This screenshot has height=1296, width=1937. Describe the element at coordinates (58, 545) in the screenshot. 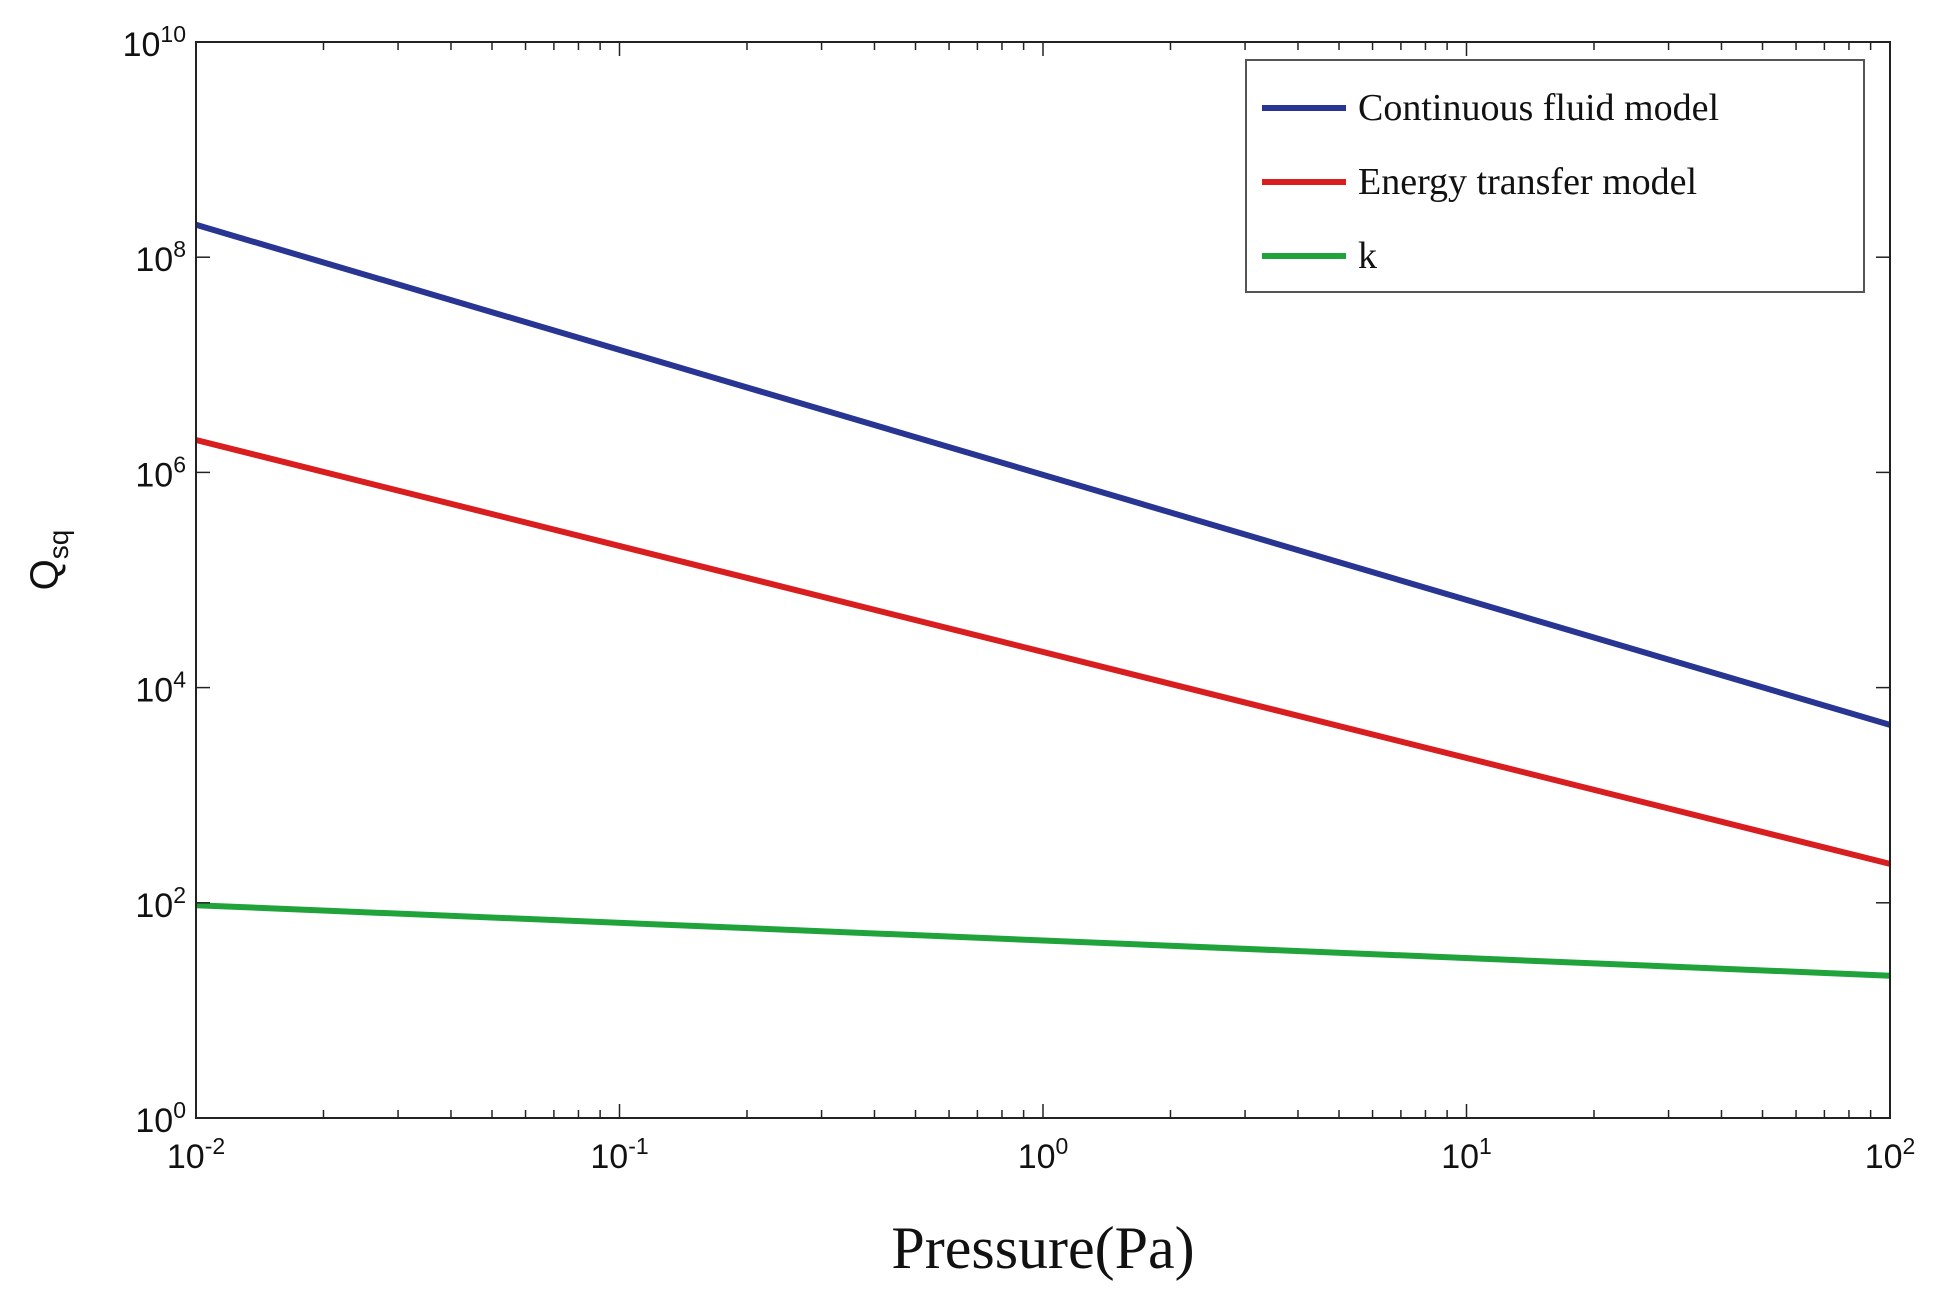

I see `y-axis-label-subscript: sq` at that location.